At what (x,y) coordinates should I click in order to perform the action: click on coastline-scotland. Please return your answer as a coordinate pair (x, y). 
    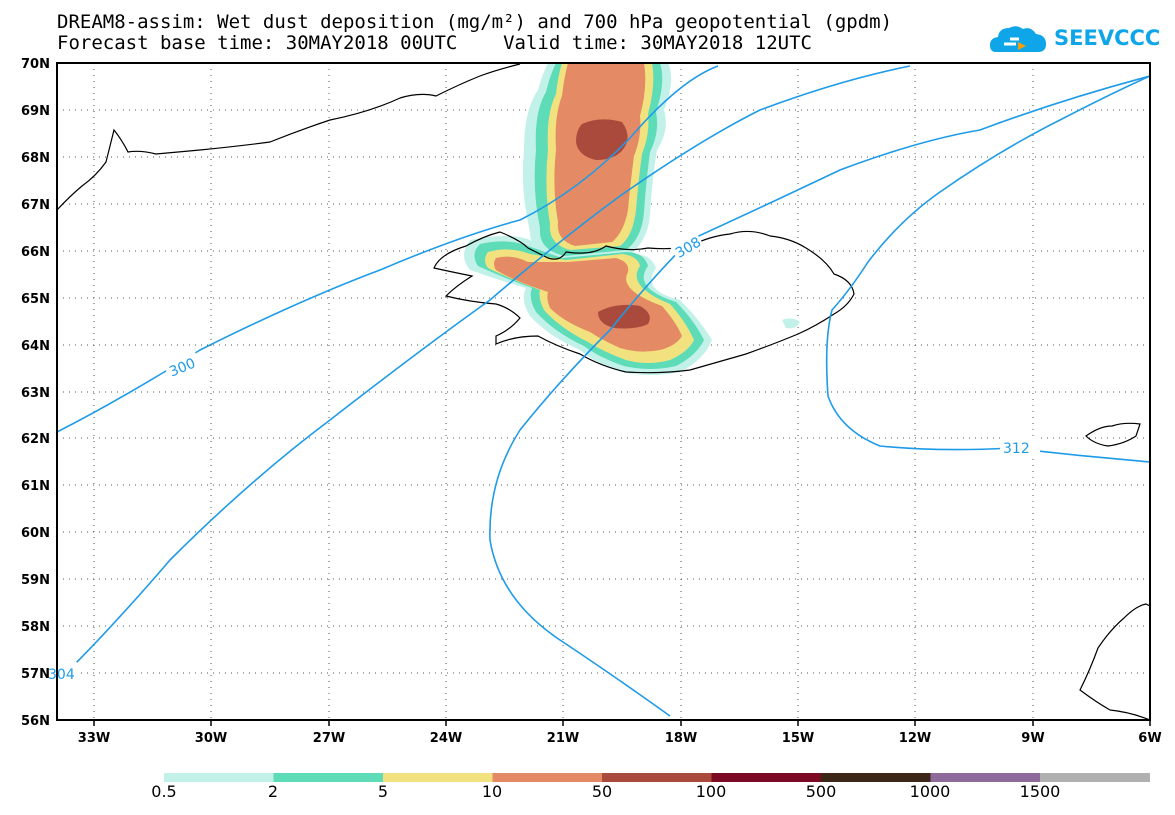
    Looking at the image, I should click on (1115, 662).